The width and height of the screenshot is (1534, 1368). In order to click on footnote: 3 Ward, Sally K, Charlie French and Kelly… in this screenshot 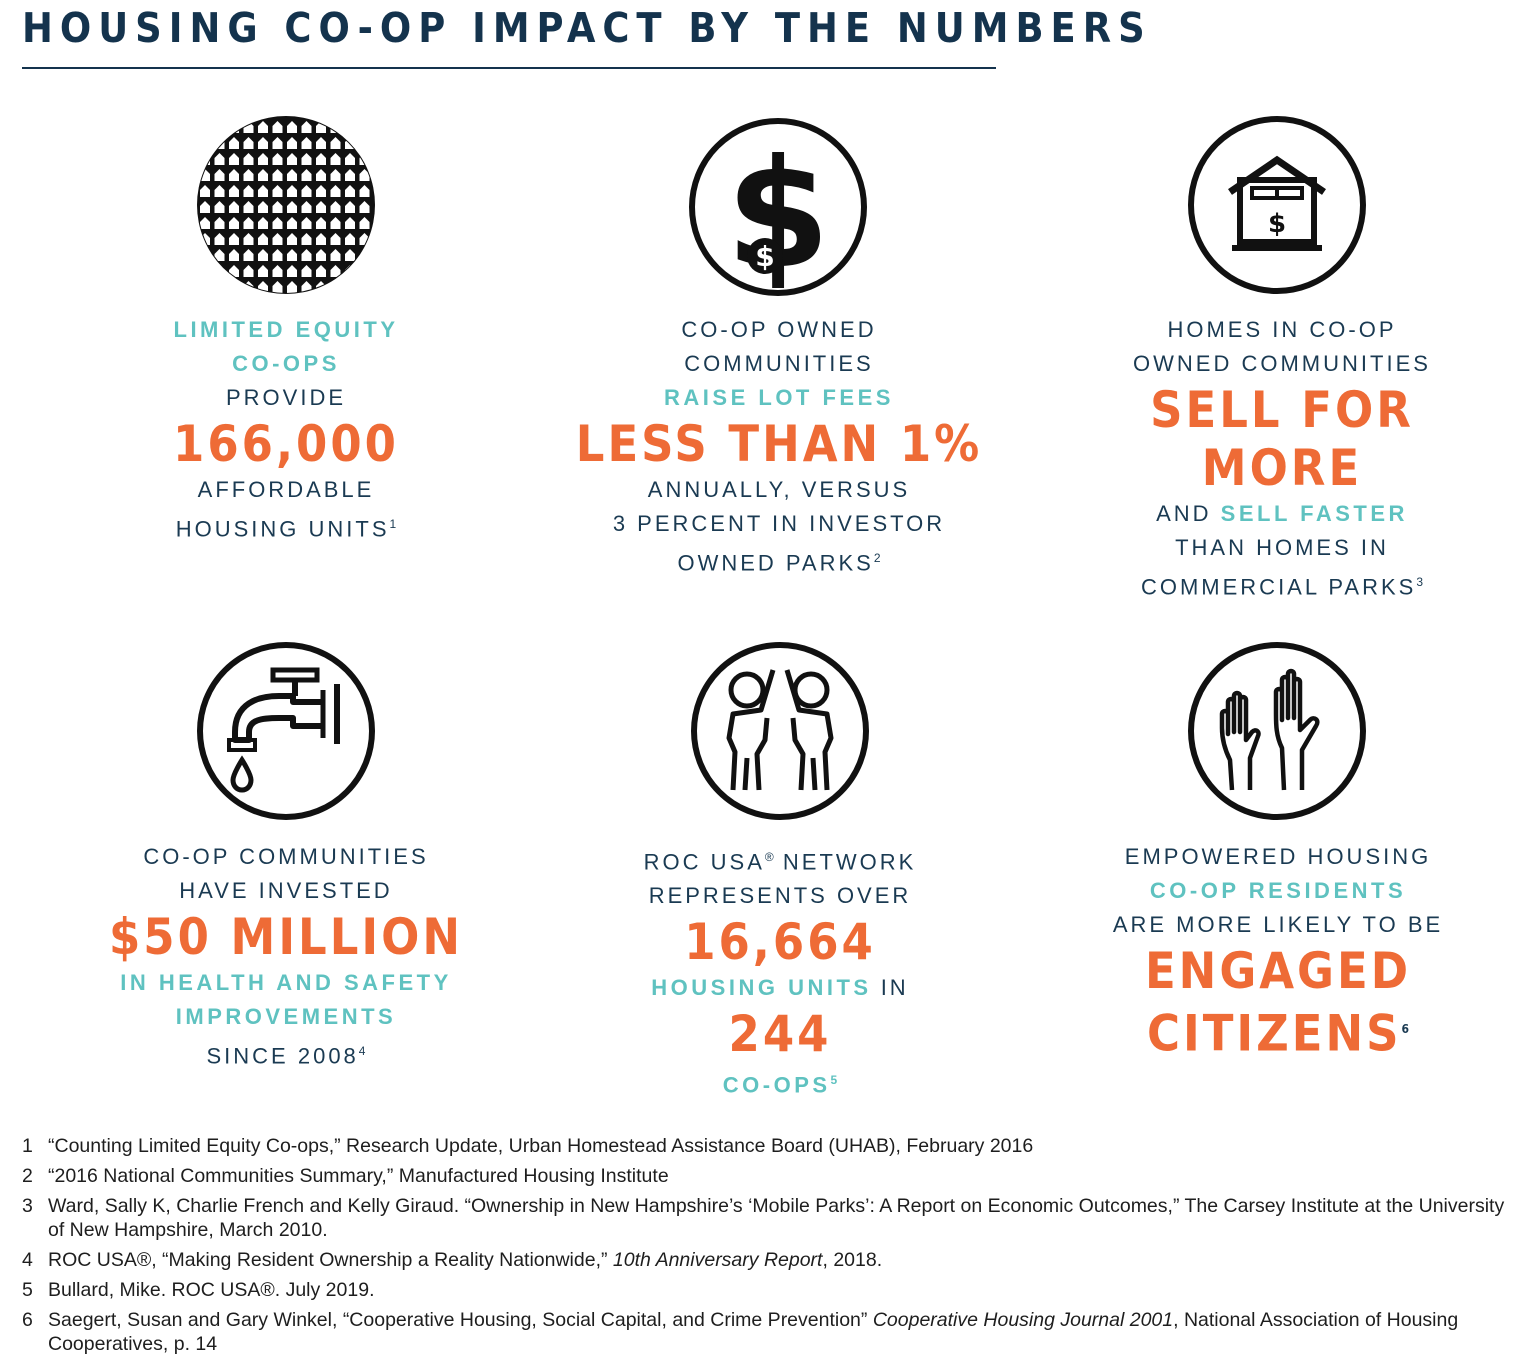, I will do `click(763, 1218)`.